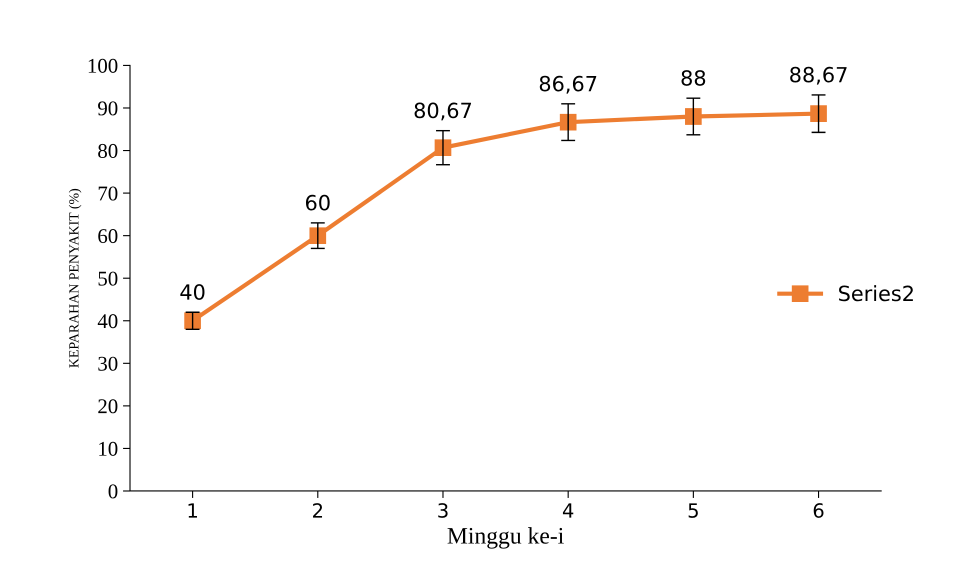  What do you see at coordinates (876, 293) in the screenshot?
I see `legend-label: Series2` at bounding box center [876, 293].